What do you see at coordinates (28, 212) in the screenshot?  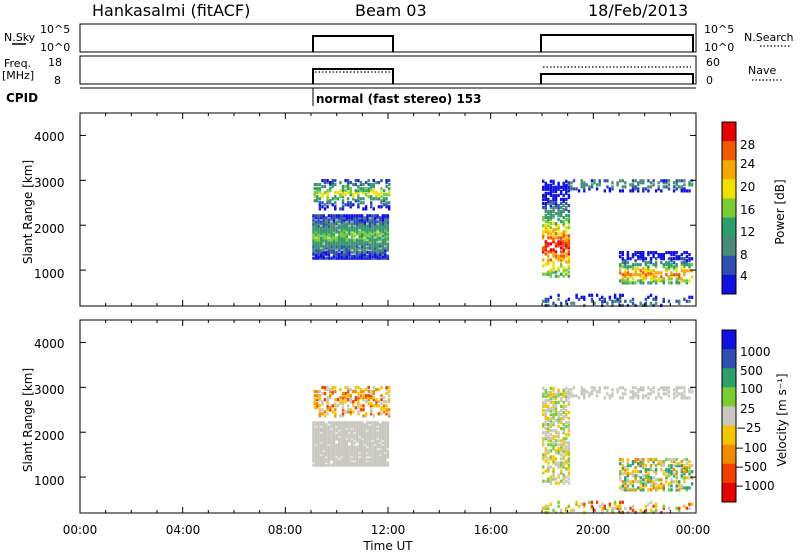 I see `power-ylabel: Slant Range [km]` at bounding box center [28, 212].